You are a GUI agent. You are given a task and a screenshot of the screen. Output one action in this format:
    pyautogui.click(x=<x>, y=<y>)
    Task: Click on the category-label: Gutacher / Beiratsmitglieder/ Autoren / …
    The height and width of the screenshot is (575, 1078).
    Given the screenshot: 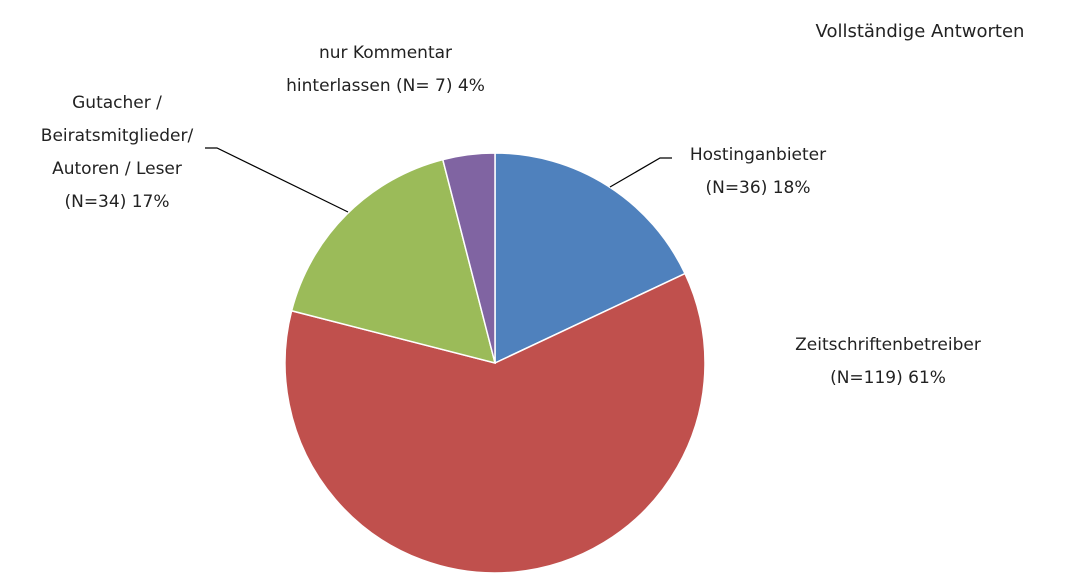 What is the action you would take?
    pyautogui.click(x=117, y=136)
    